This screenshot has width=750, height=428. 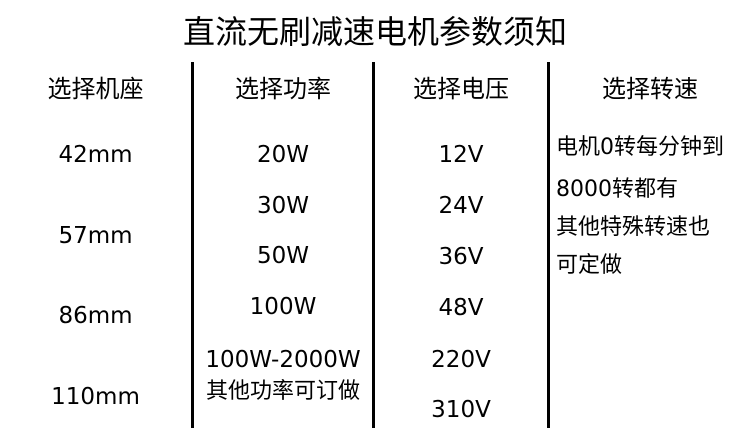 What do you see at coordinates (640, 147) in the screenshot?
I see `cell-speed-1: 电机0转每分钟到` at bounding box center [640, 147].